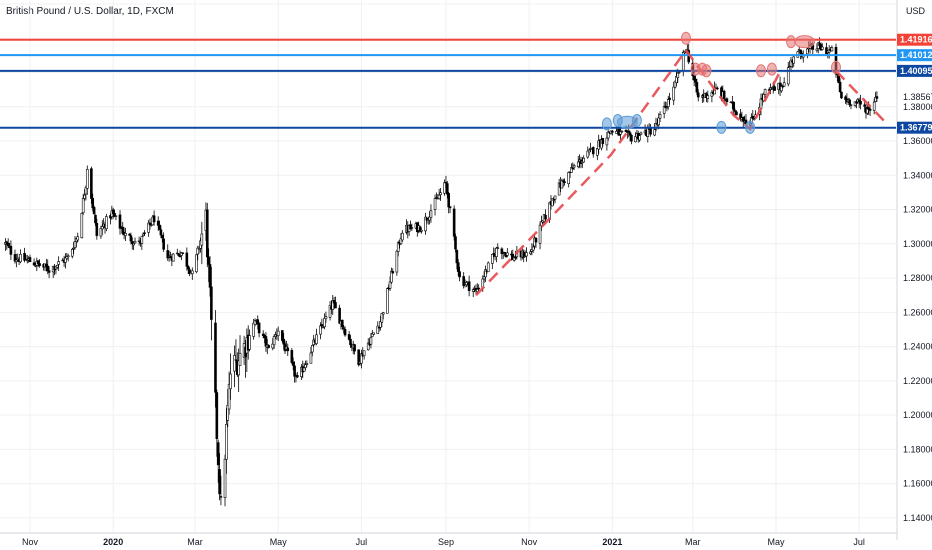 The height and width of the screenshot is (550, 932). Describe the element at coordinates (859, 542) in the screenshot. I see `time-tick-label: Jul` at that location.